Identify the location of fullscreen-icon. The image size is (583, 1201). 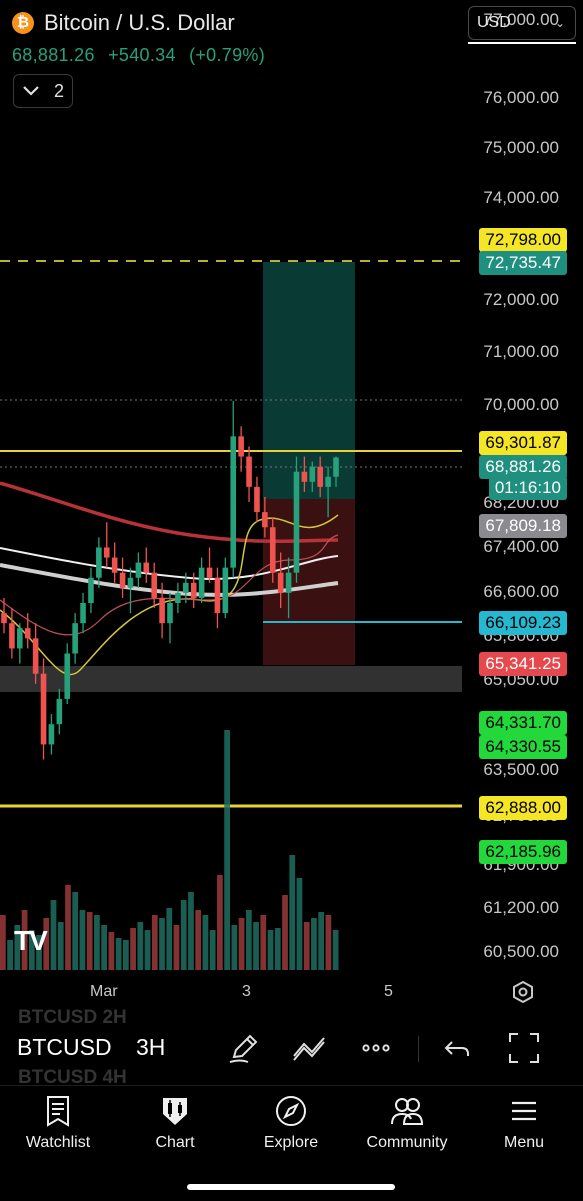
(526, 1048).